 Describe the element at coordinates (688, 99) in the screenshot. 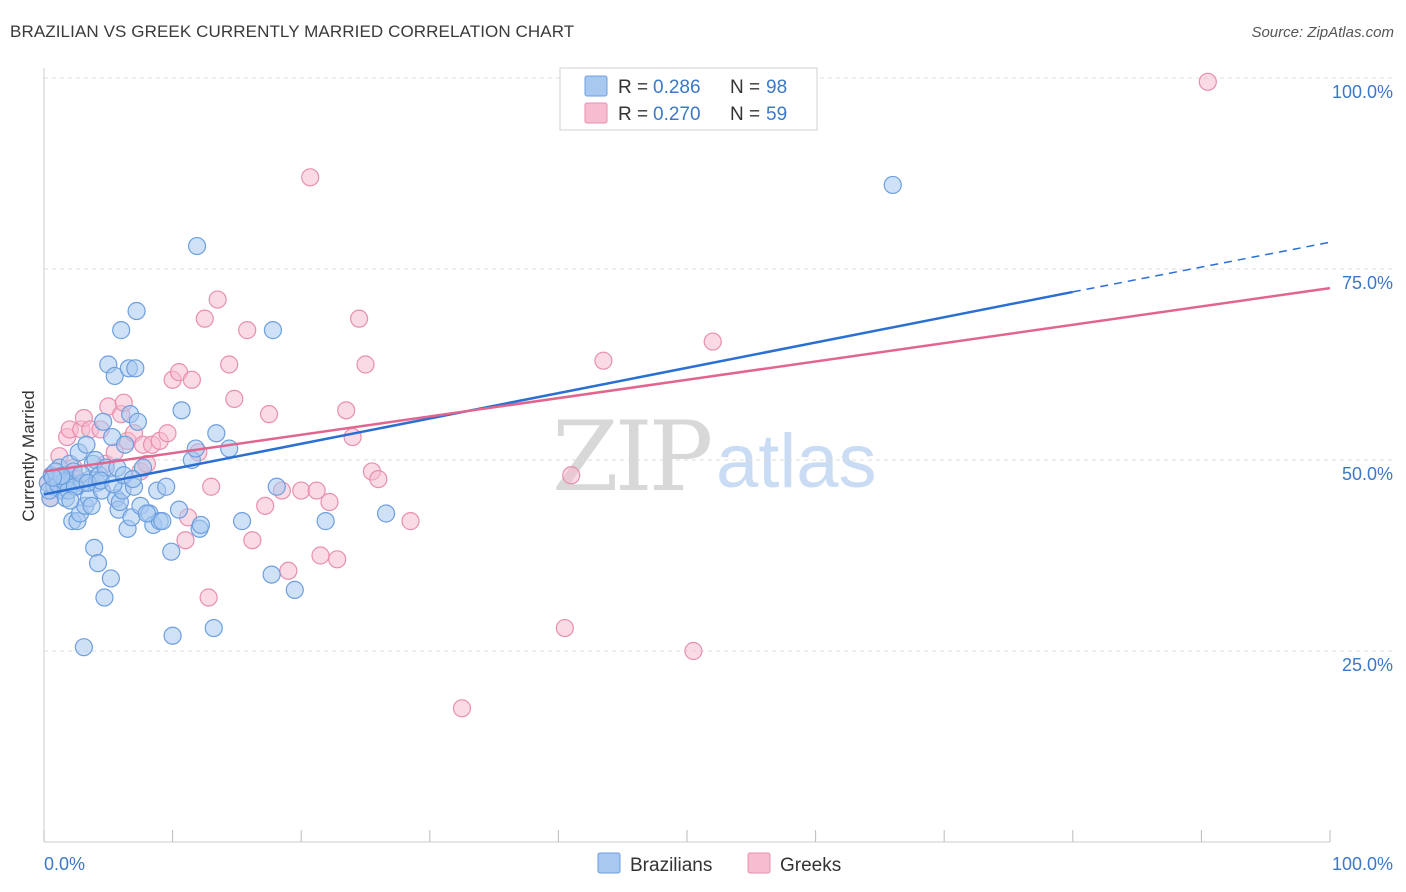

I see `stats-legend: R = 0.286 N = 98 R = 0.270 N = 59` at that location.